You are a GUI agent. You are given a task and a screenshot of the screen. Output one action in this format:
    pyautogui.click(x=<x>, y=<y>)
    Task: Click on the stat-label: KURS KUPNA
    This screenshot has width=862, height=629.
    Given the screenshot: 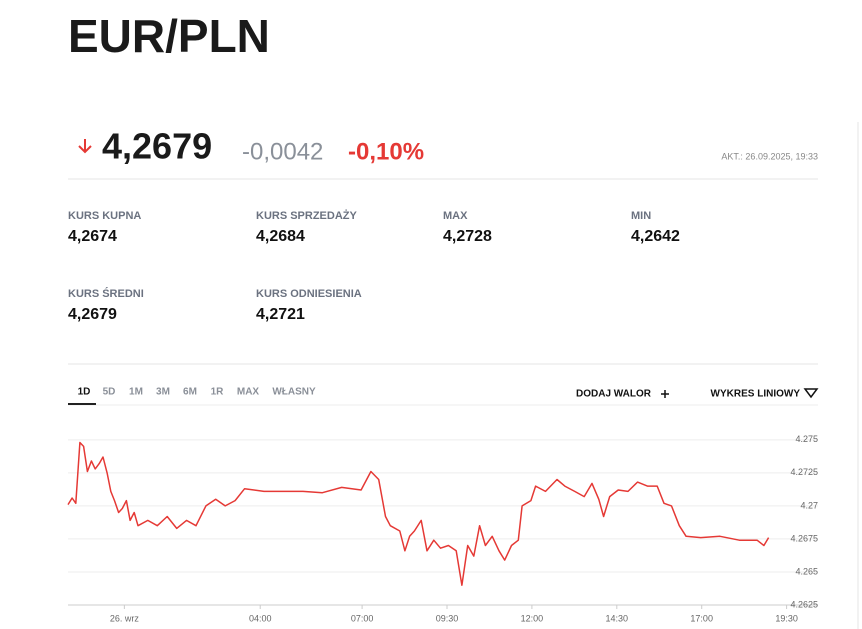 What is the action you would take?
    pyautogui.click(x=104, y=216)
    